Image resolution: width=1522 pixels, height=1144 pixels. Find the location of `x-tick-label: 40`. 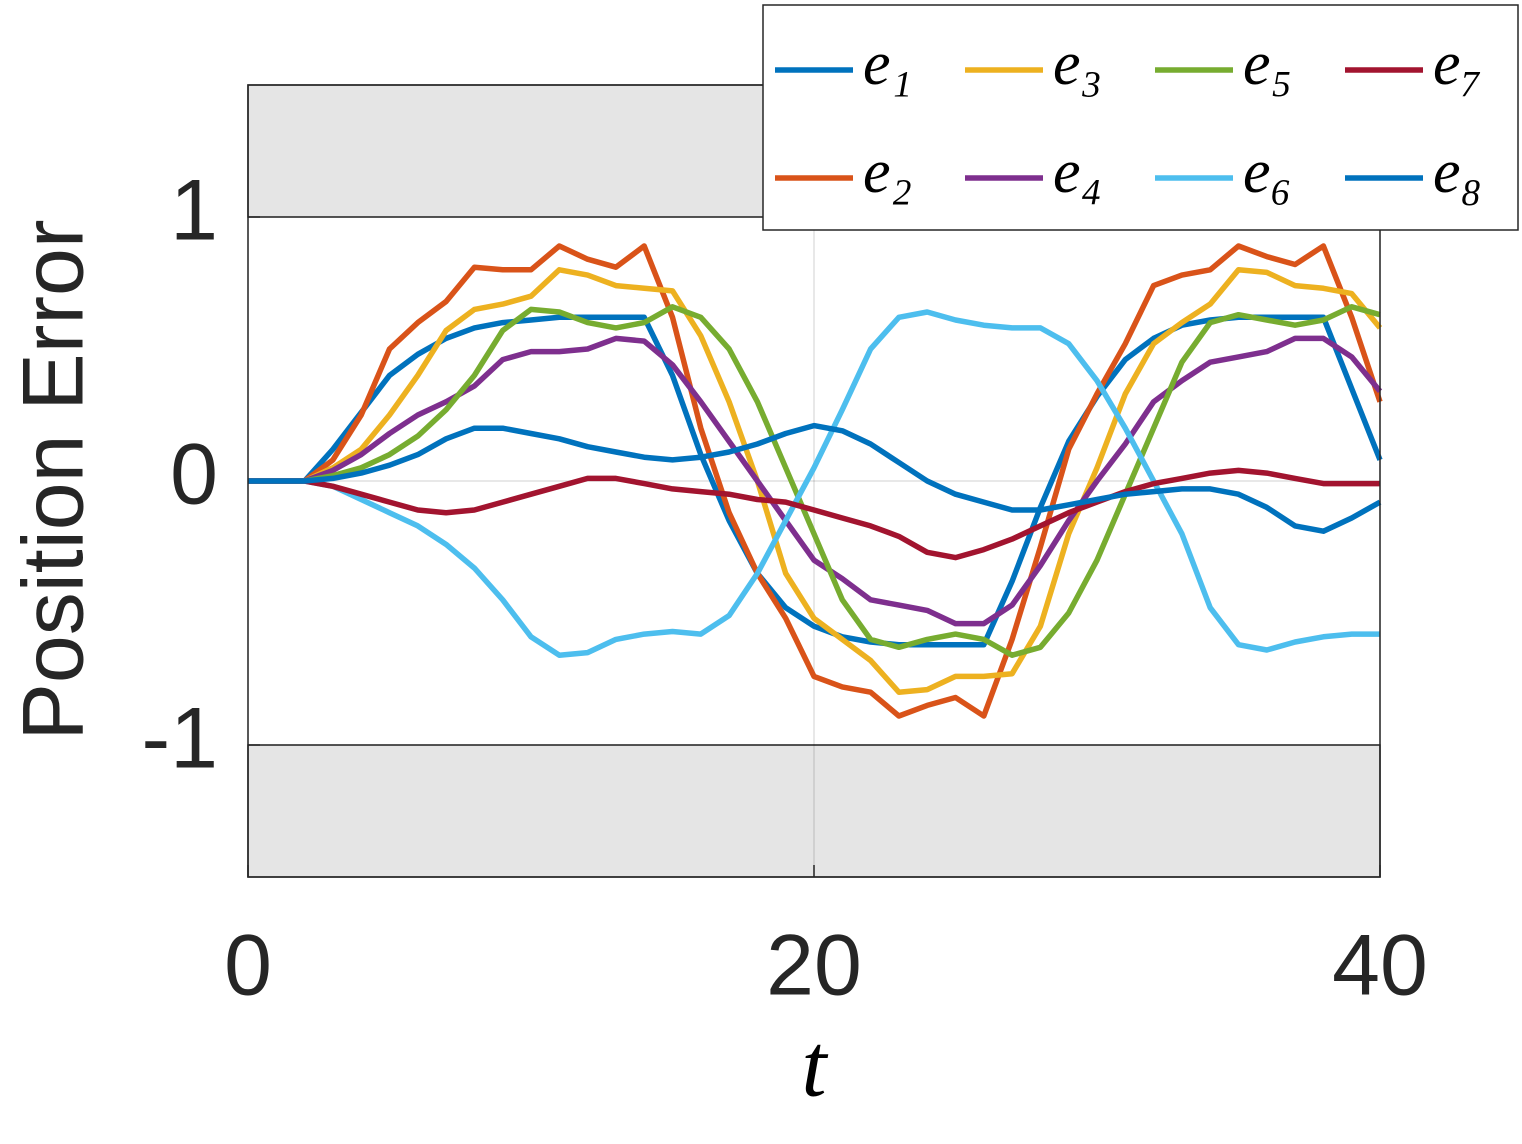

x-tick-label: 40 is located at coordinates (1380, 966).